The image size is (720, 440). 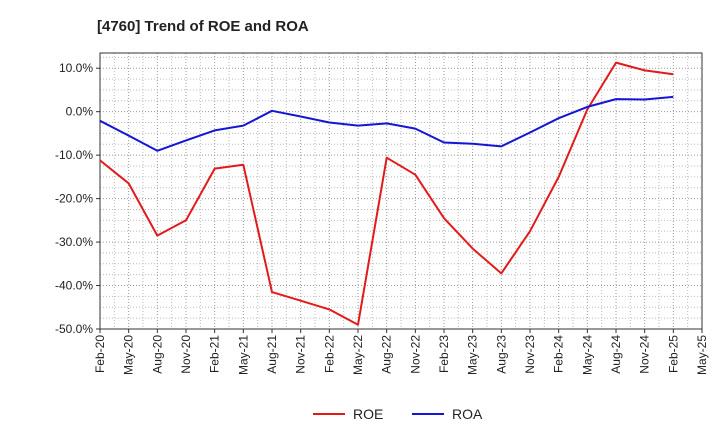 What do you see at coordinates (358, 355) in the screenshot?
I see `x-tick-label: May-22` at bounding box center [358, 355].